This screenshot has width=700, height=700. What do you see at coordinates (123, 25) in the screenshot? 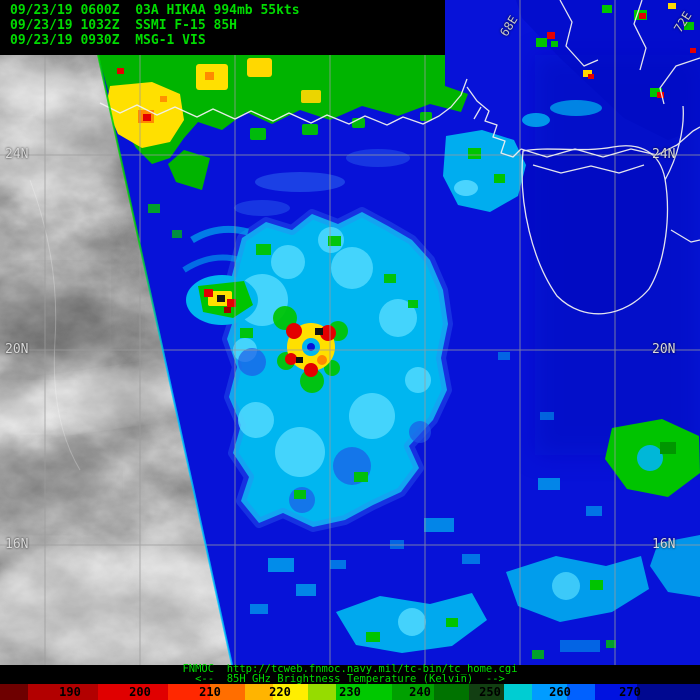
I see `header-line-2: 09/23/19 1032Z SSMI F-15 85H` at bounding box center [123, 25].